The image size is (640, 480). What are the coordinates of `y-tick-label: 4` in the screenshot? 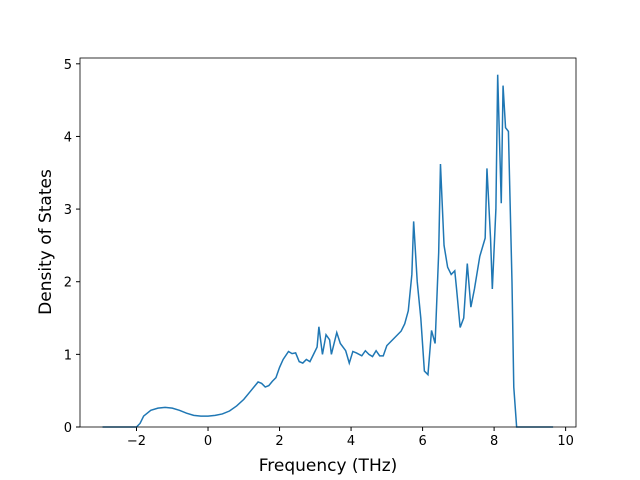 It's located at (68, 137).